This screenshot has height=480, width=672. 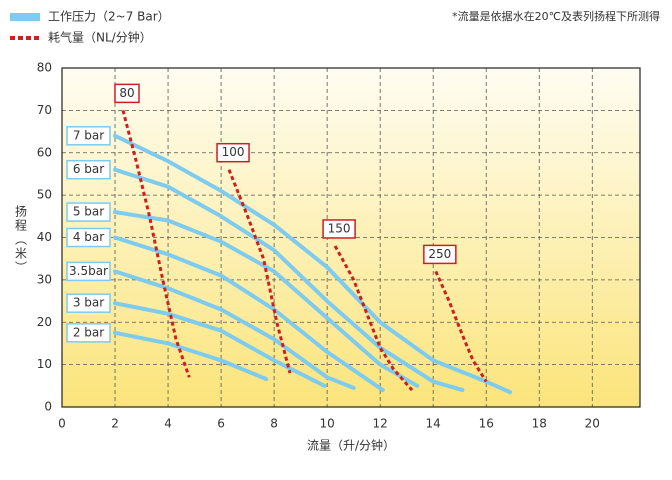 What do you see at coordinates (168, 424) in the screenshot?
I see `x-tick-label: 4` at bounding box center [168, 424].